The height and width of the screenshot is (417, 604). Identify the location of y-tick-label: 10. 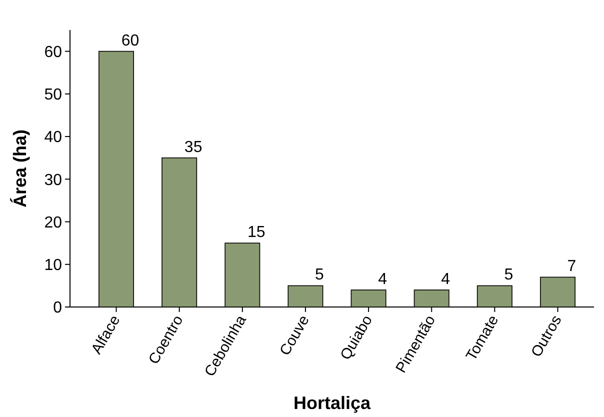
(53, 265).